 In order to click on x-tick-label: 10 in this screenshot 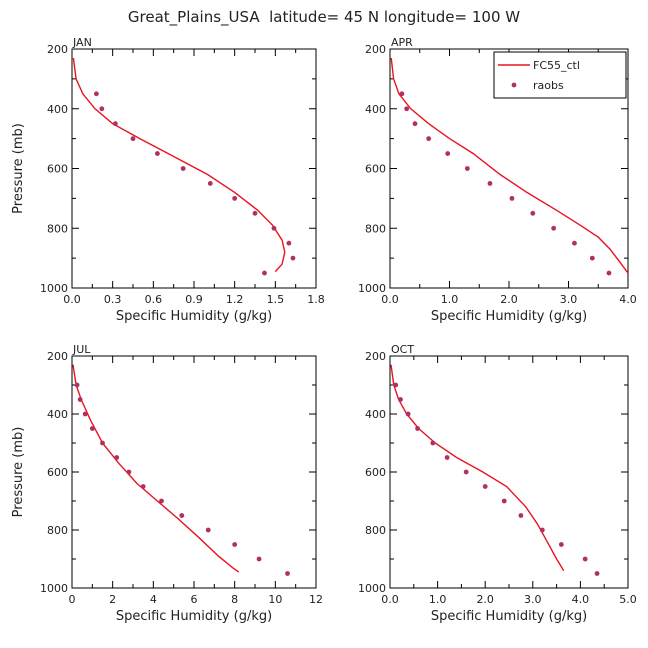, I will do `click(275, 599)`.